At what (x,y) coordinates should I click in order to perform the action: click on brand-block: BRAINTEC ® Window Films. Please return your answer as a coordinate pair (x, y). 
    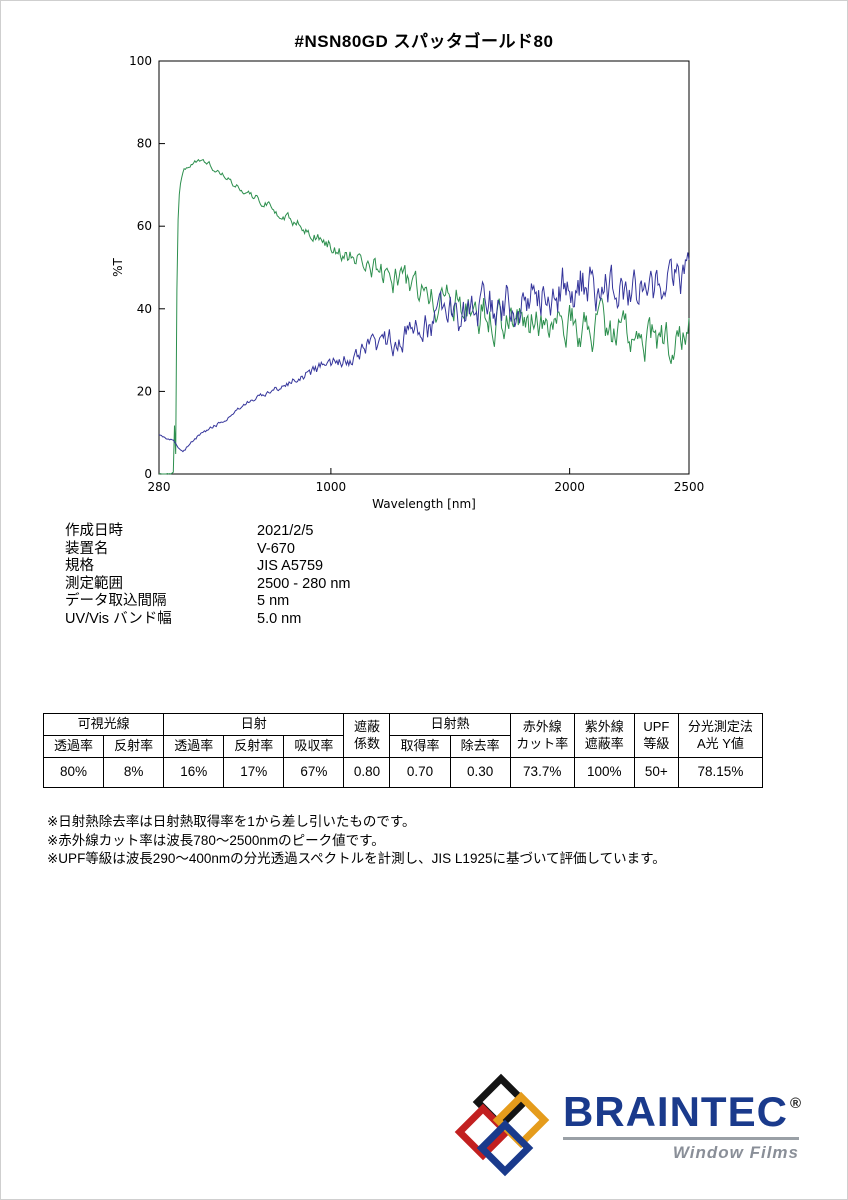
    Looking at the image, I should click on (681, 1125).